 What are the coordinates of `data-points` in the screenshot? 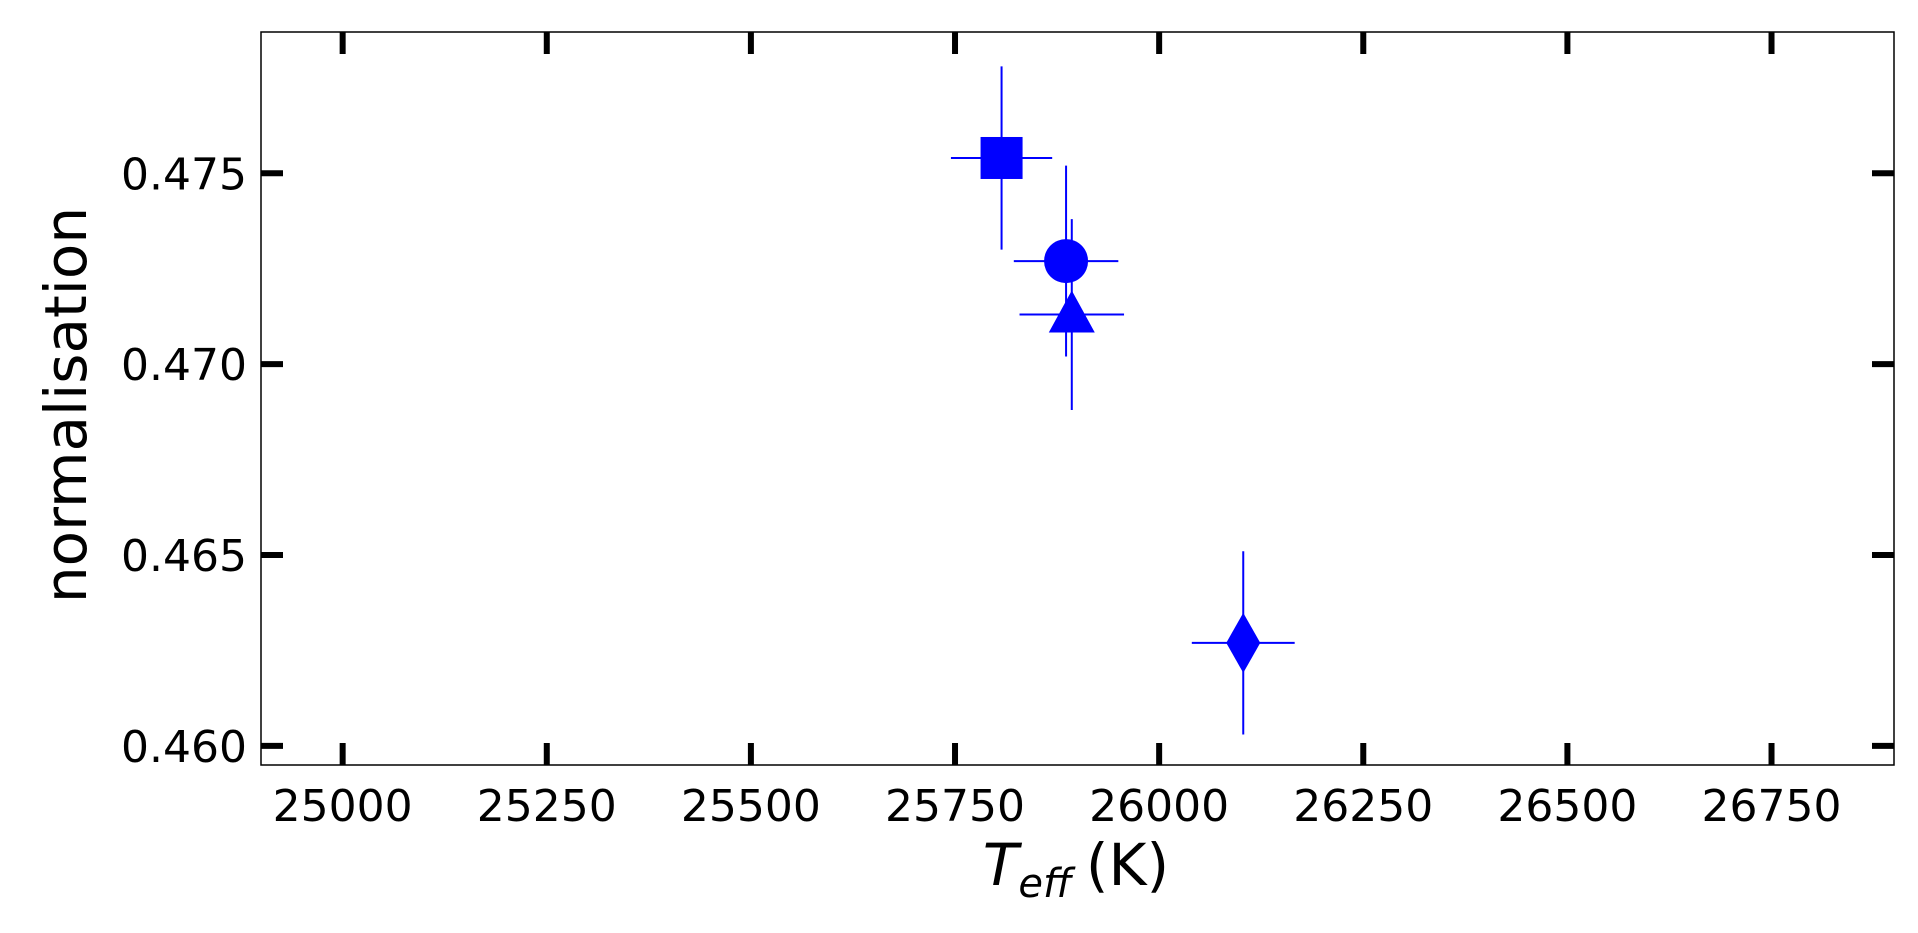 It's located at (1122, 400).